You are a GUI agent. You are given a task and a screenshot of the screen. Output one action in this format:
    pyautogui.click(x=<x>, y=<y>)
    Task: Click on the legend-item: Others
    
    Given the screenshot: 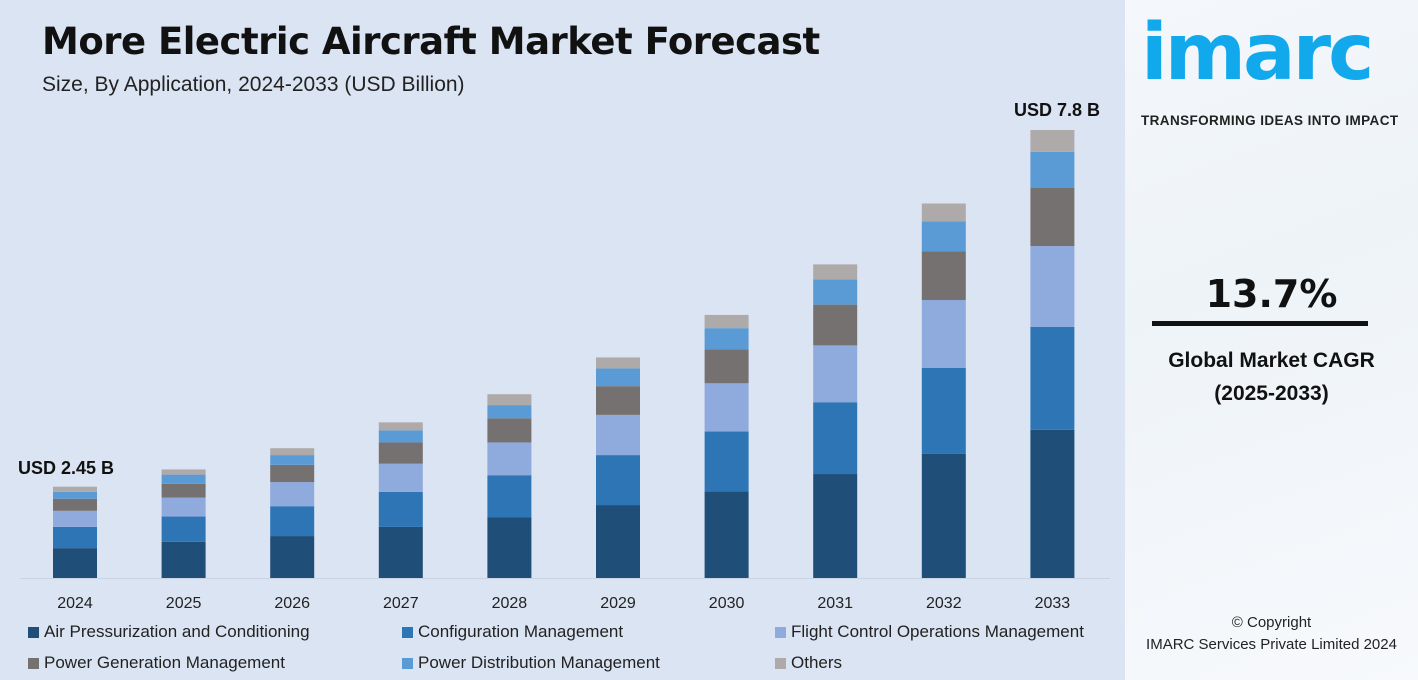 What is the action you would take?
    pyautogui.click(x=808, y=663)
    